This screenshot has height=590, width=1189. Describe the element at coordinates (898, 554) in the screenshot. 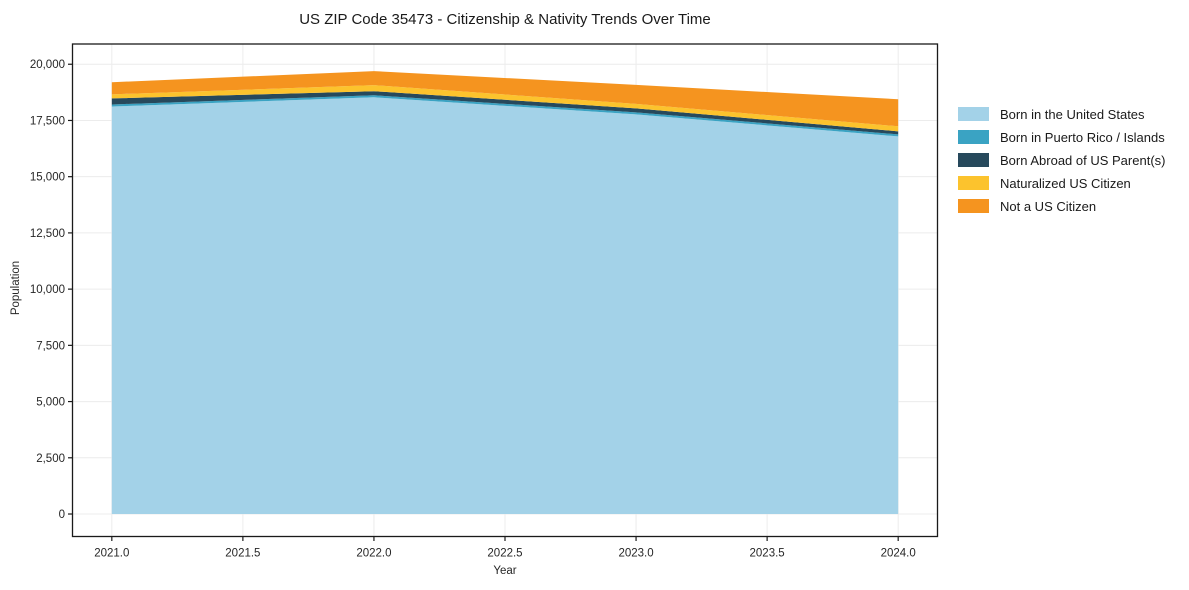

I see `x-tick-label: 2024.0` at that location.